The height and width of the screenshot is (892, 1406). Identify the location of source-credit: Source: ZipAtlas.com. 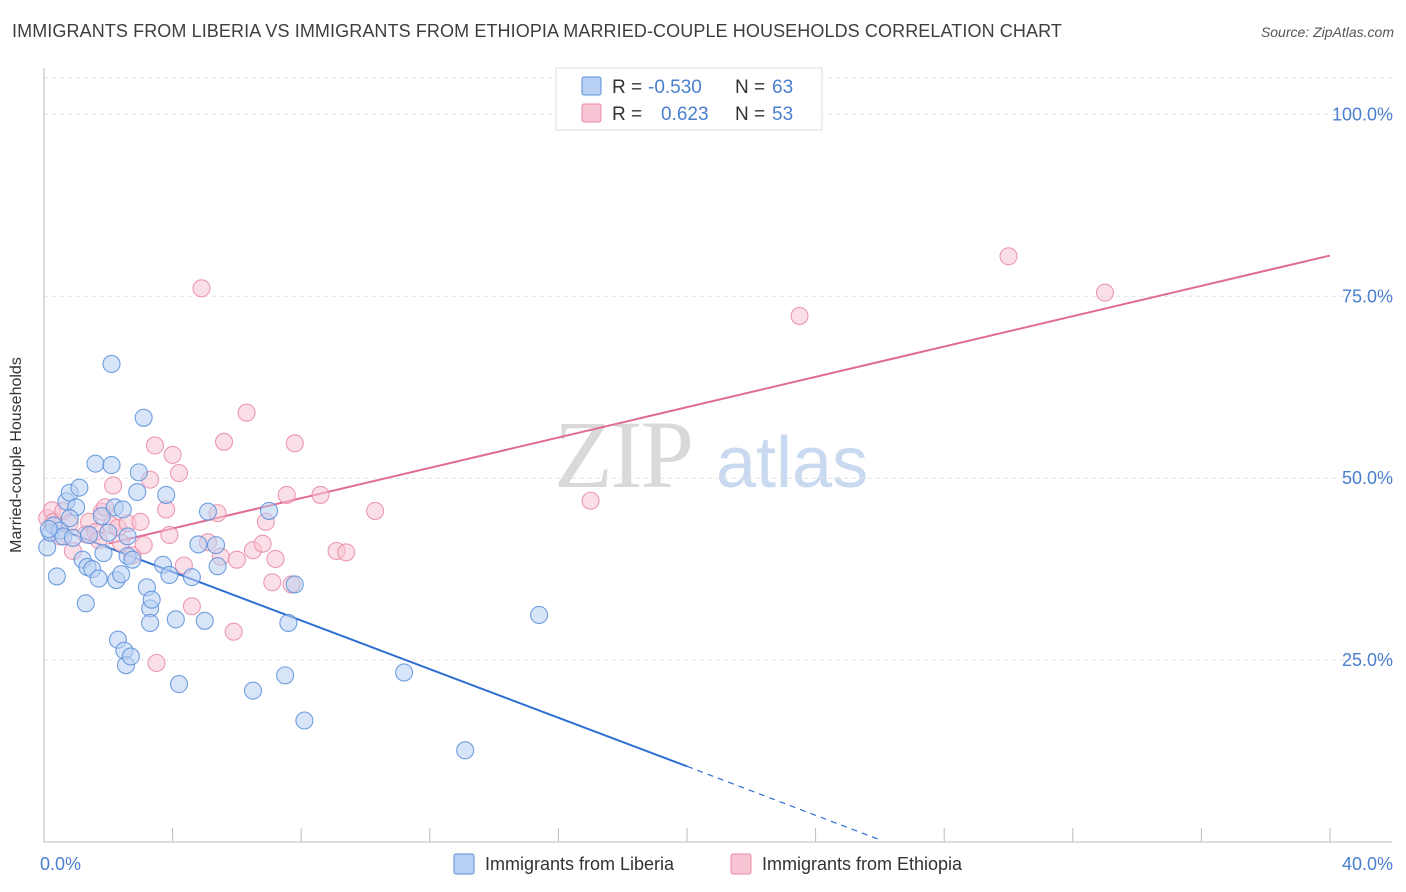
(1327, 32).